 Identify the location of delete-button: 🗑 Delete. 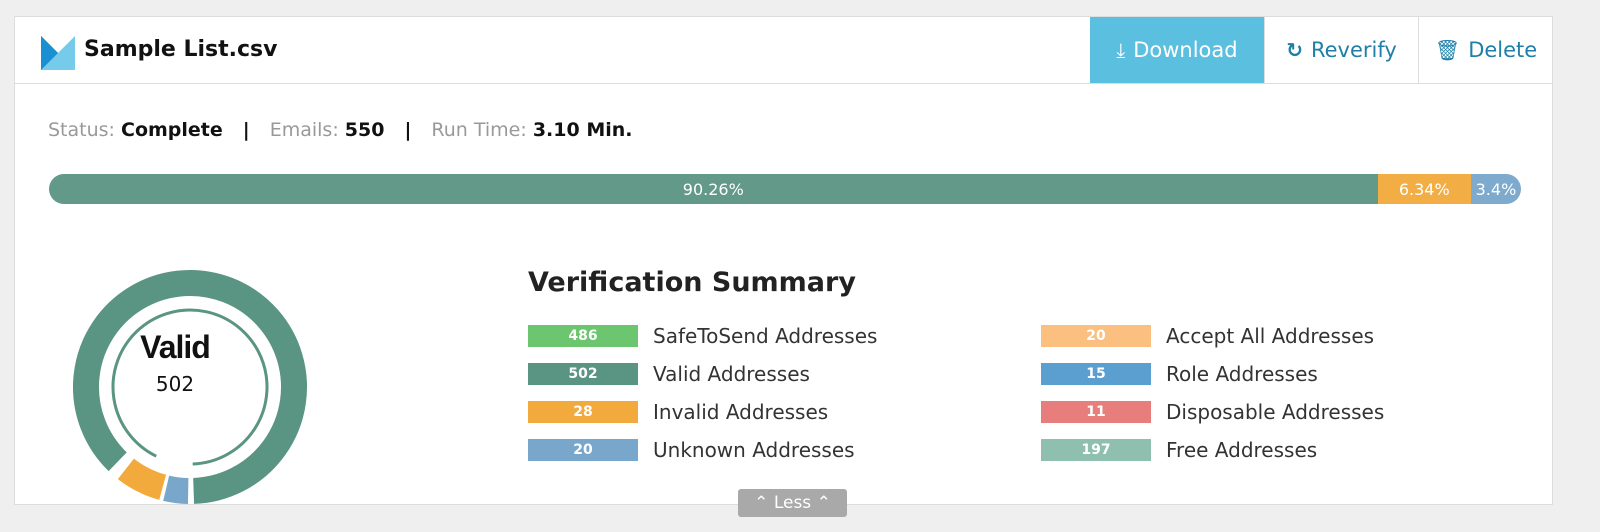
(1485, 50).